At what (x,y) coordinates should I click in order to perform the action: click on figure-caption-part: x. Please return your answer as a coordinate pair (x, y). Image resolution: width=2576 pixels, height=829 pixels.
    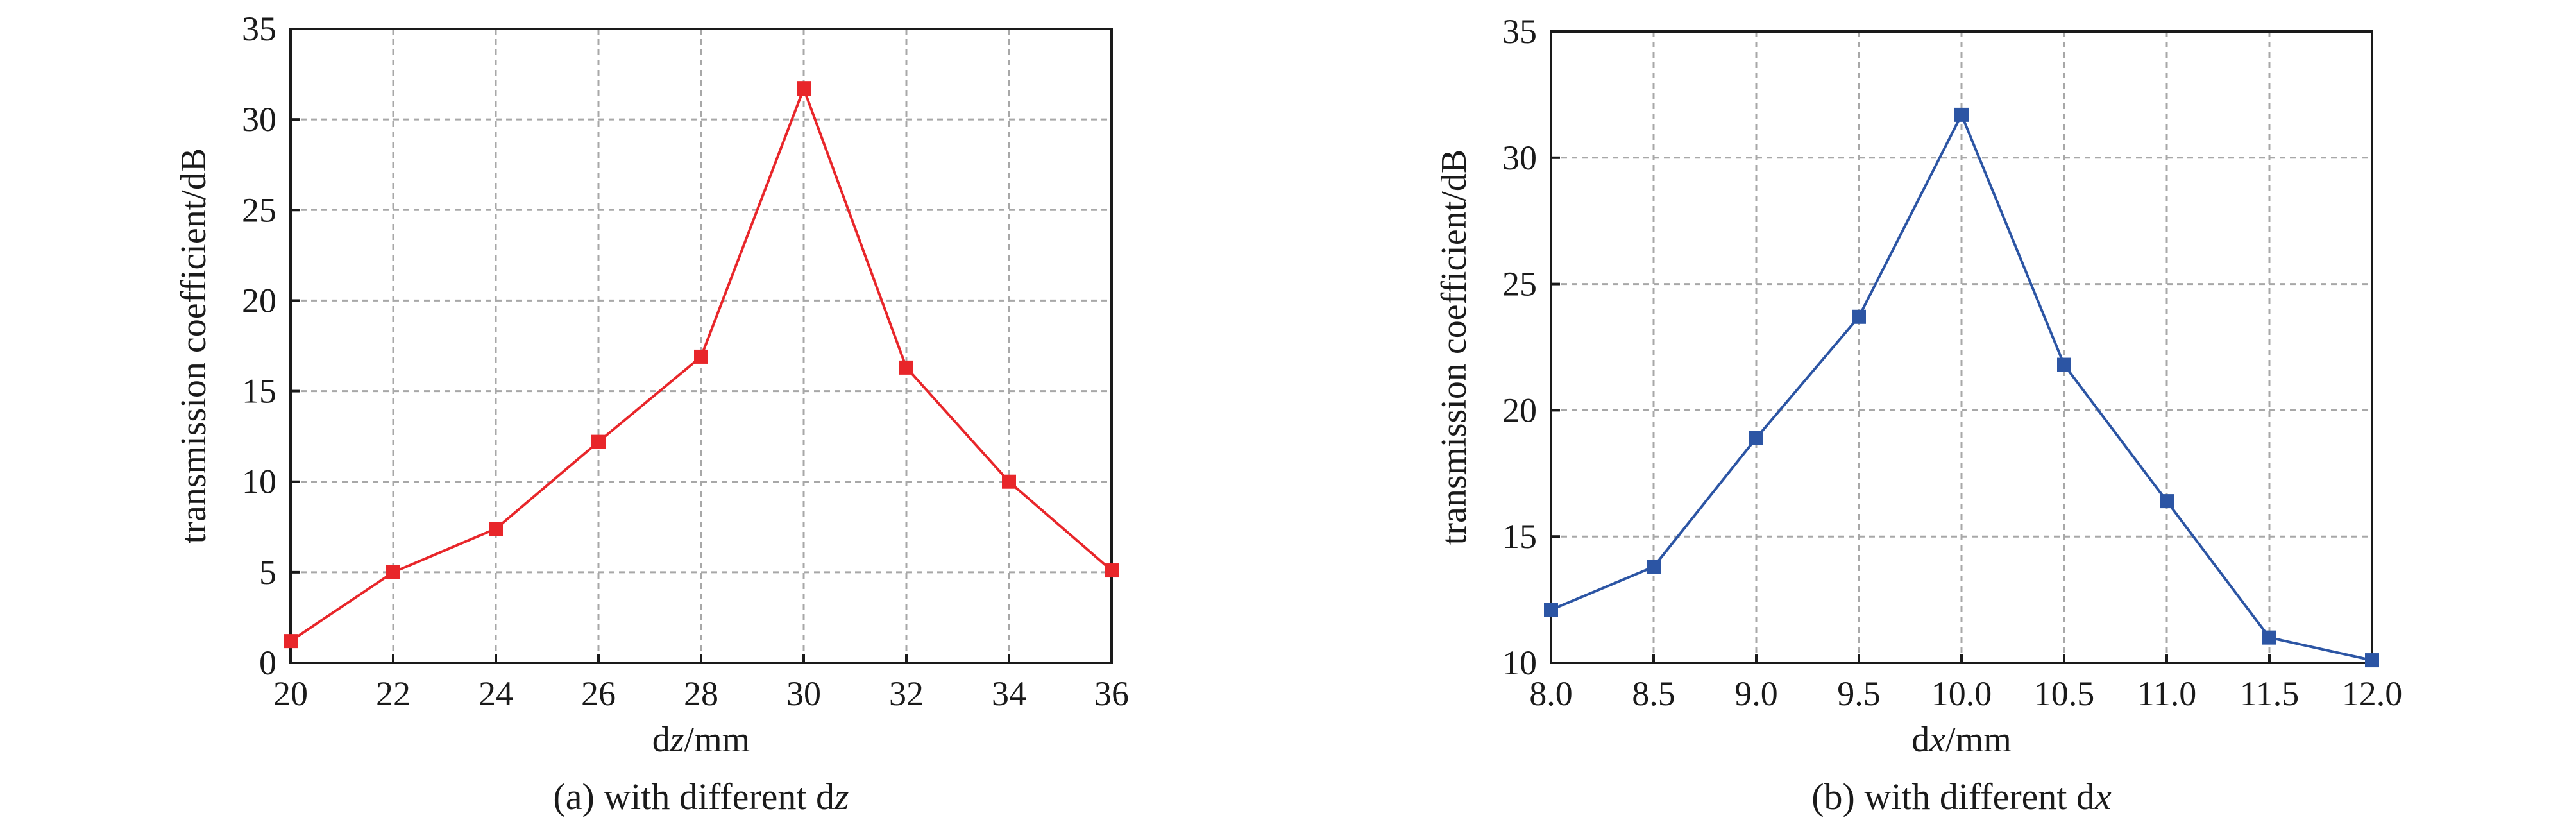
    Looking at the image, I should click on (2103, 796).